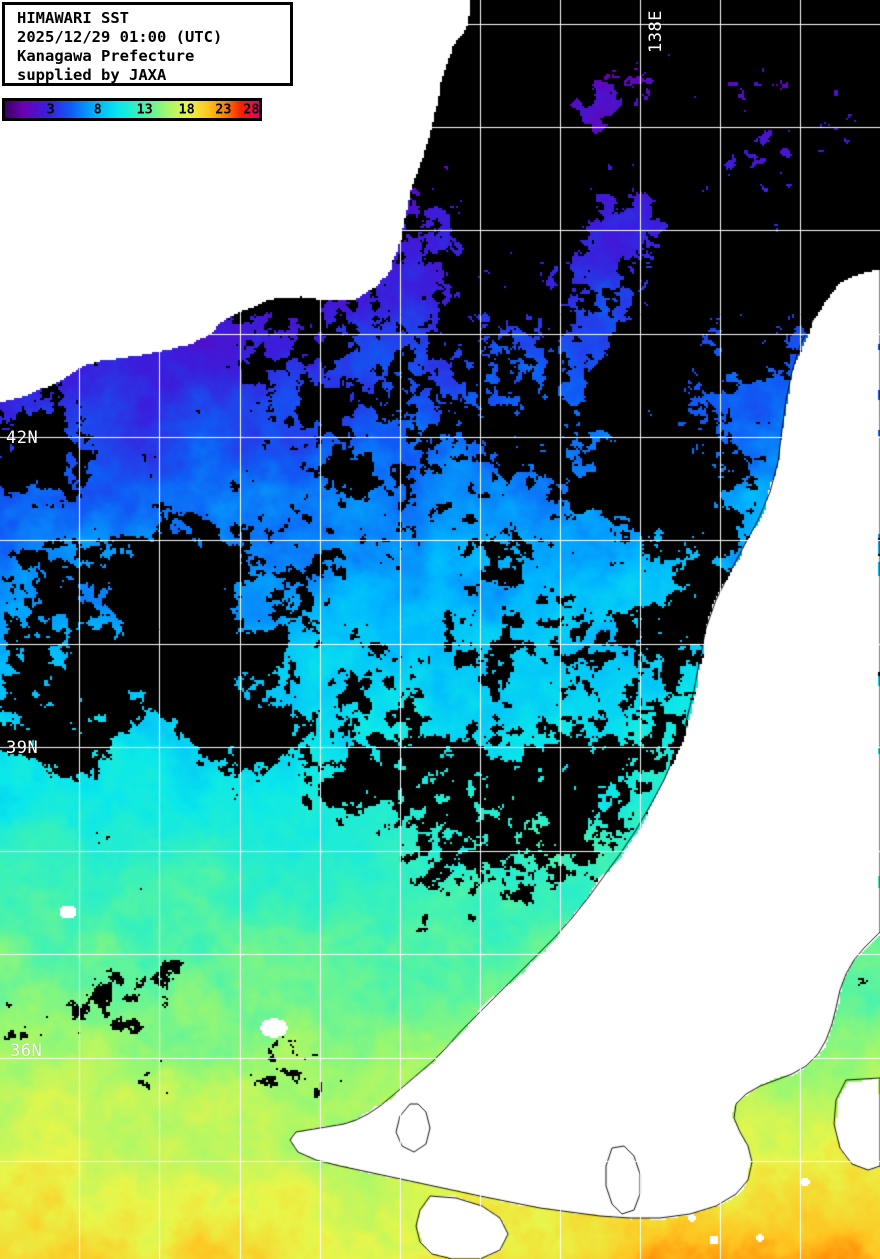 The height and width of the screenshot is (1259, 880). I want to click on colorbar-tick-18: 18, so click(186, 108).